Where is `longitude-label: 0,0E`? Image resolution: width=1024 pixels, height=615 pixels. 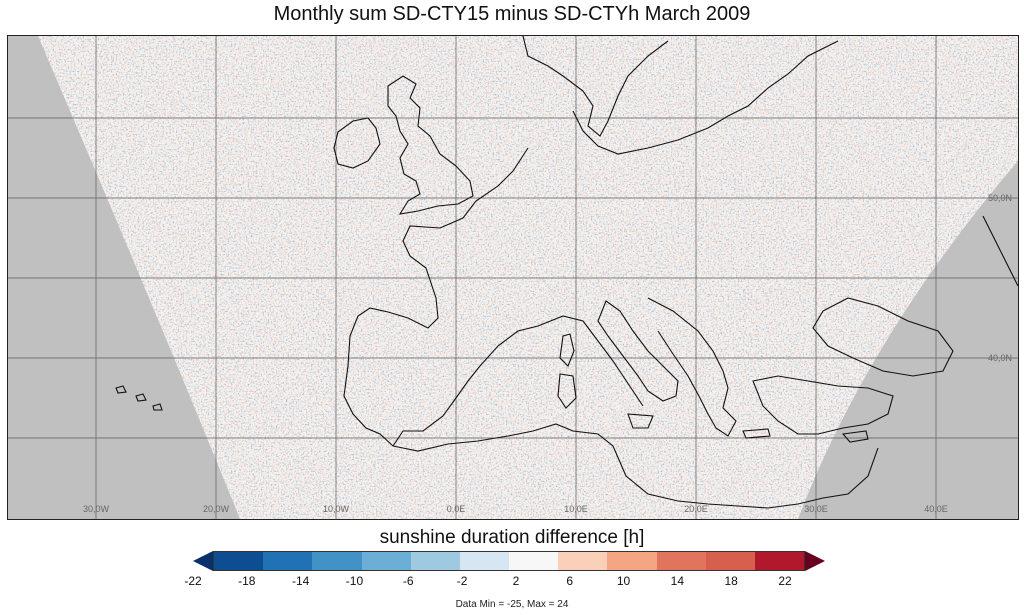
longitude-label: 0,0E is located at coordinates (456, 509).